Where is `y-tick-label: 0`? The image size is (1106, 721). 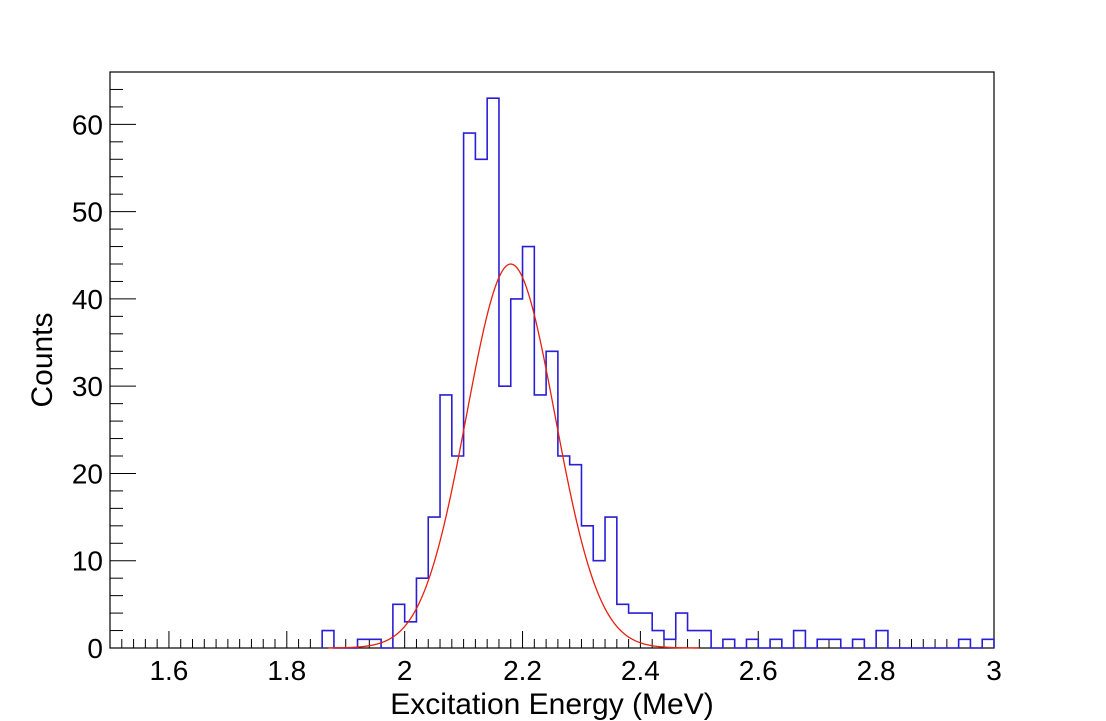
y-tick-label: 0 is located at coordinates (95, 648).